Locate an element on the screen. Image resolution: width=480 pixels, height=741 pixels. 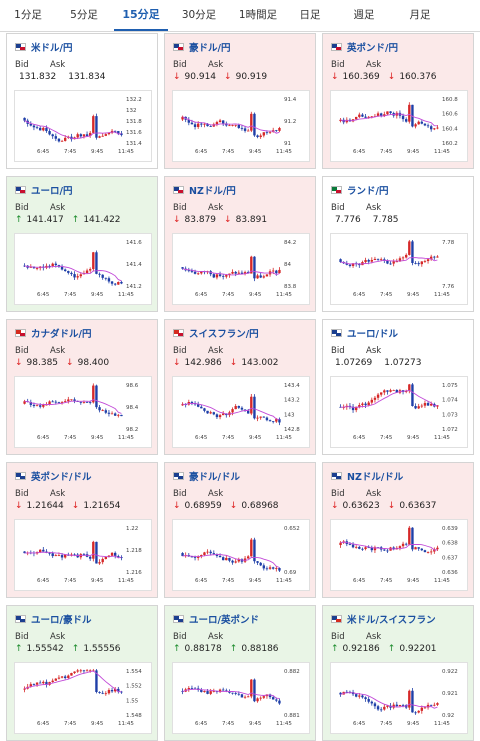
currency-pair-name: 豪ドル/円 is located at coordinates (210, 48).